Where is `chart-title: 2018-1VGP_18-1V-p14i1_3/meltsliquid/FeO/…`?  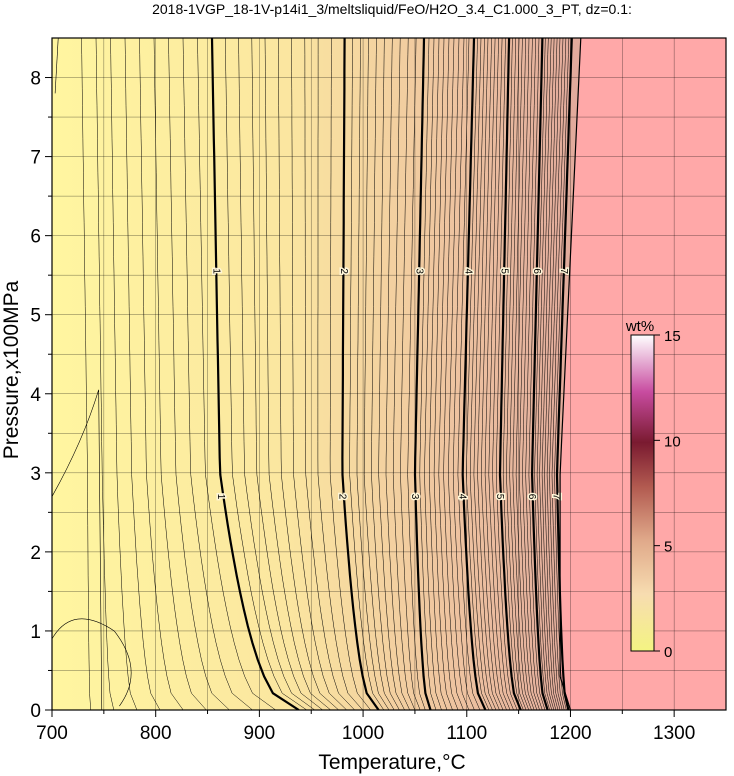
chart-title: 2018-1VGP_18-1V-p14i1_3/meltsliquid/FeO/… is located at coordinates (392, 9).